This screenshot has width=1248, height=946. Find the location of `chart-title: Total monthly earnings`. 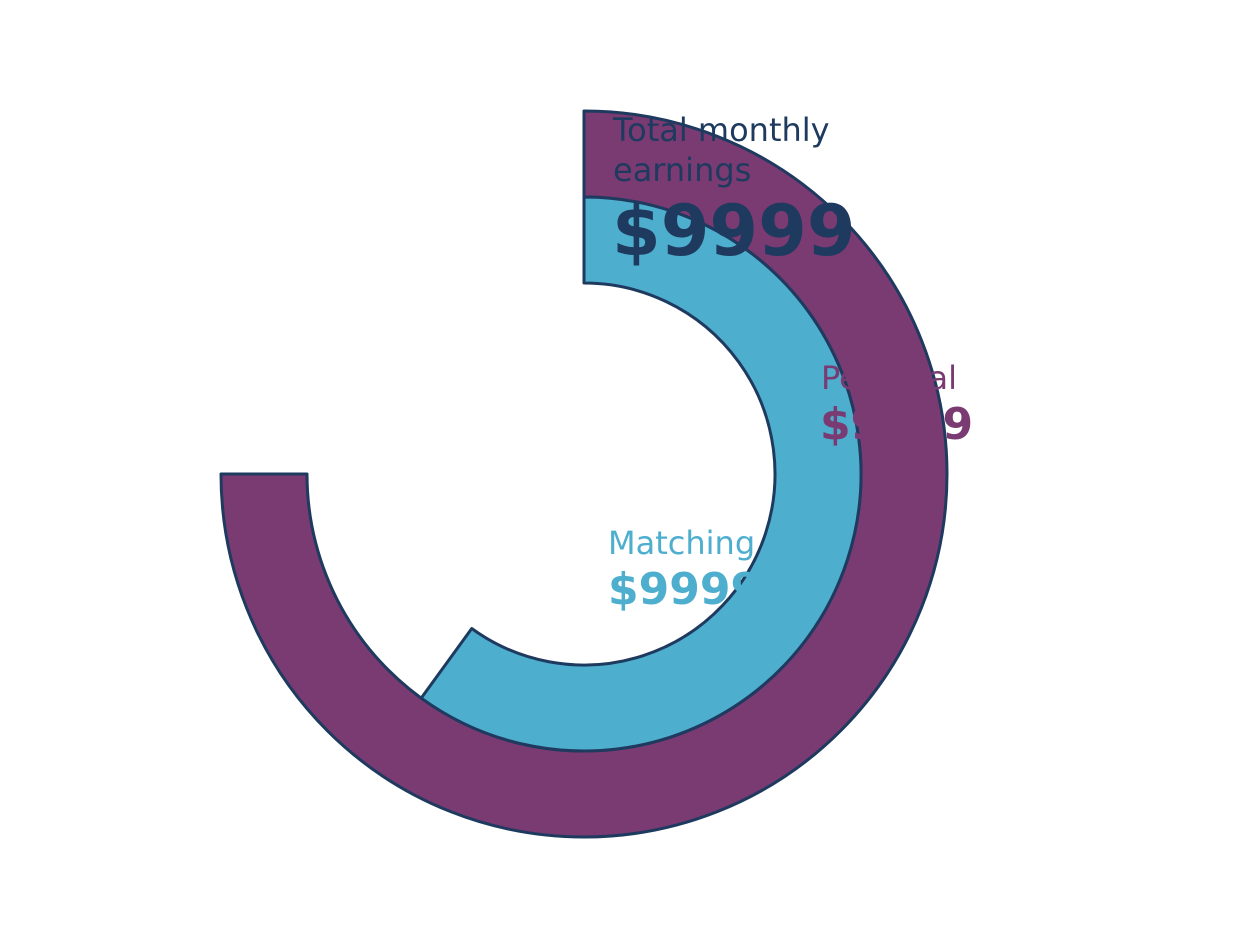

chart-title: Total monthly earnings is located at coordinates (721, 150).